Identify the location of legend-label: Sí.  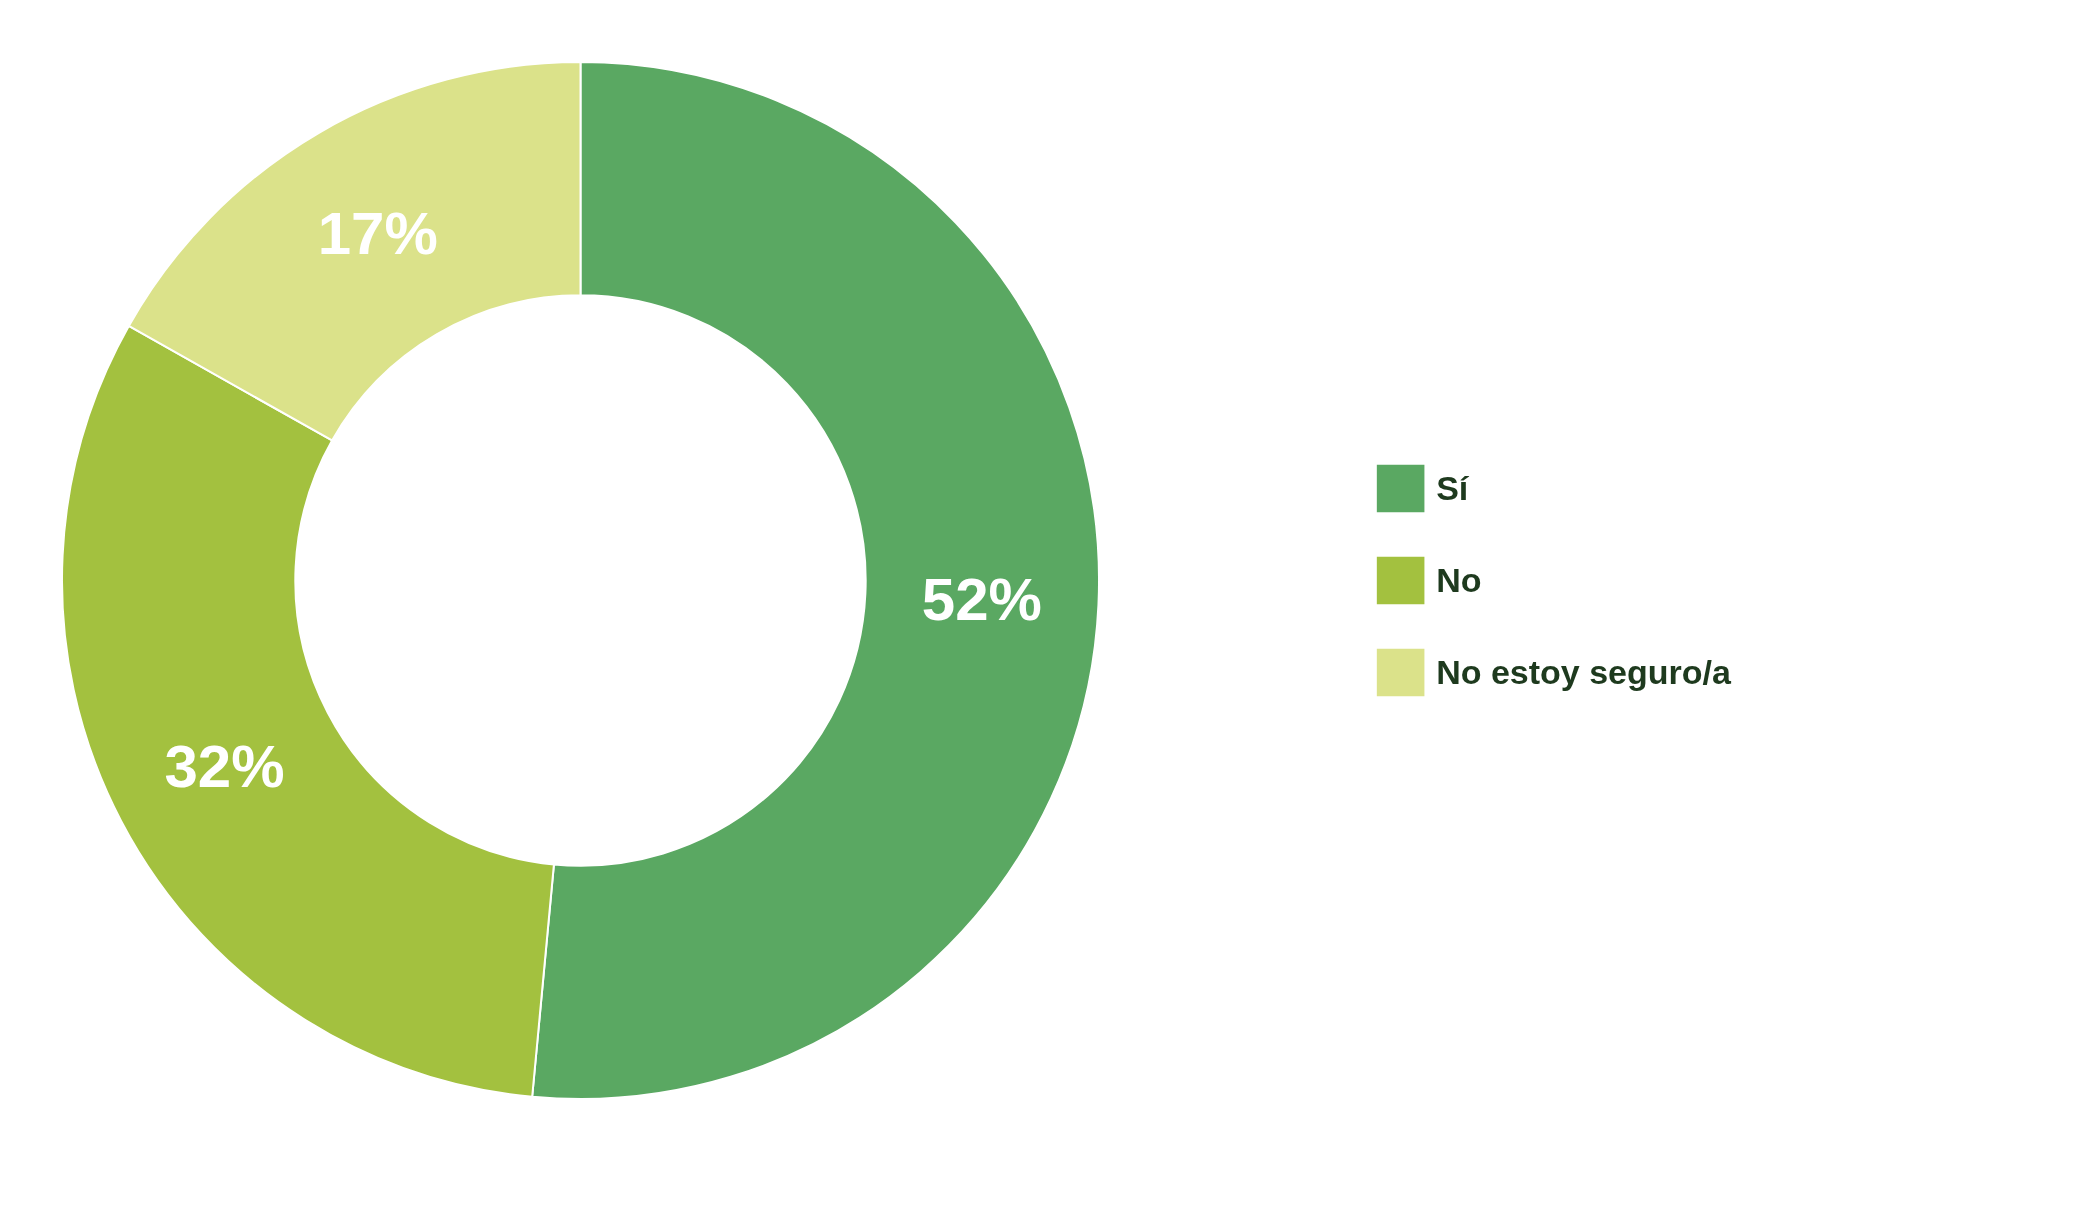
(1452, 488).